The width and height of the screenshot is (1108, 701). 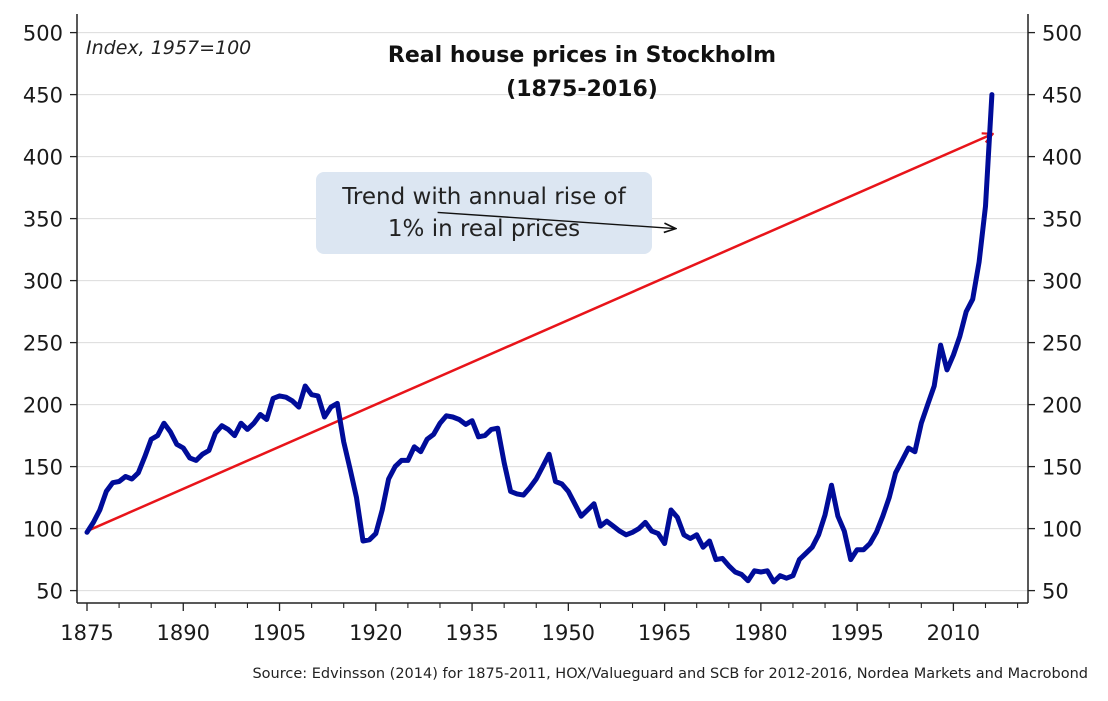 What do you see at coordinates (279, 633) in the screenshot?
I see `x-tick-label: 1905` at bounding box center [279, 633].